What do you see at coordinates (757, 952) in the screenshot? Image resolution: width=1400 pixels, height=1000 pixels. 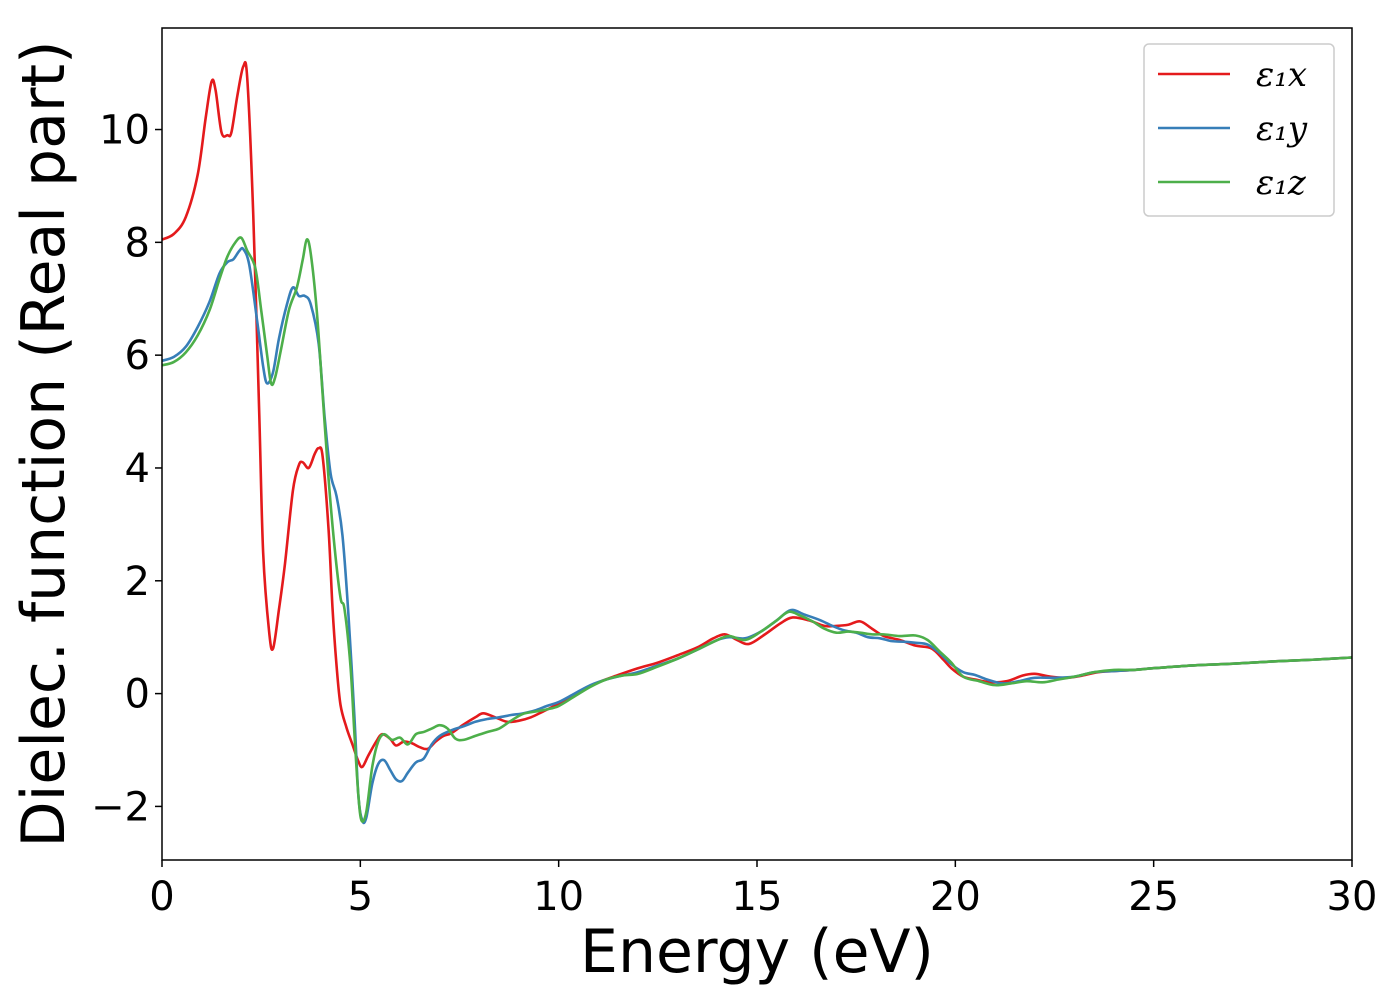 I see `x-axis-label: Energy (eV)` at bounding box center [757, 952].